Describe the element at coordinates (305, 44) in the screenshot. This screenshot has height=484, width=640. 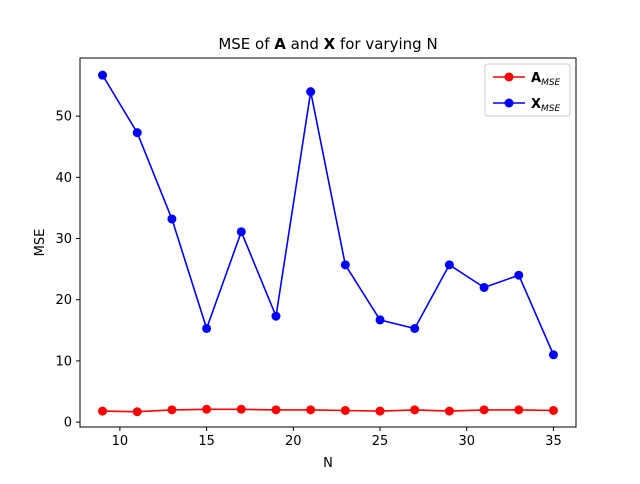
I see `chart-title-part-2: and` at that location.